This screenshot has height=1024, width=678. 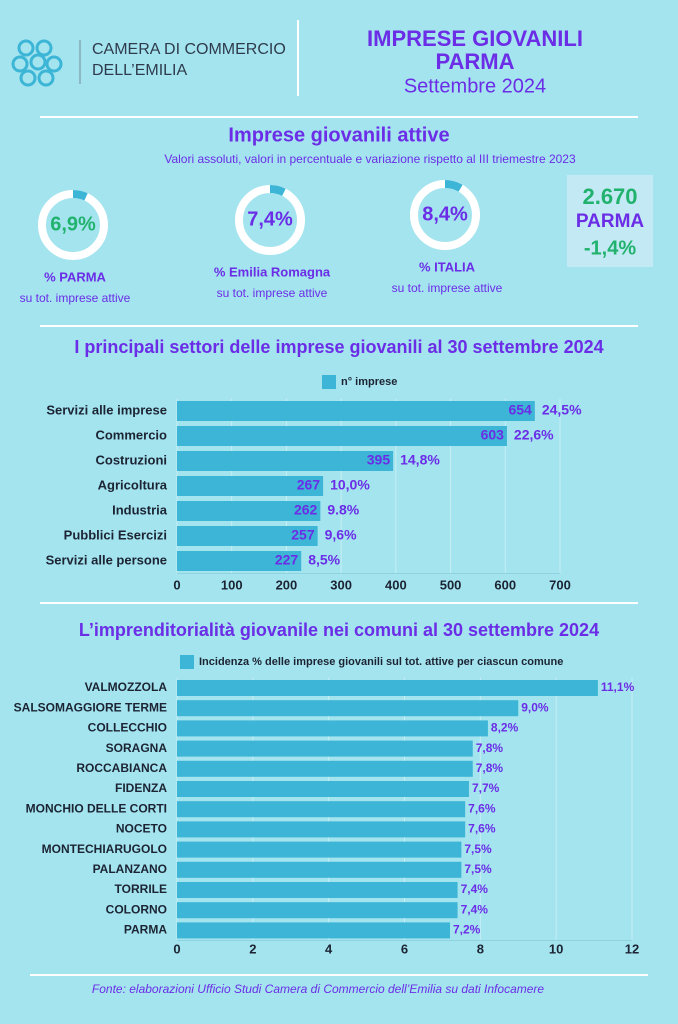 I want to click on category-label: ROCCABIANCA, so click(x=121, y=768).